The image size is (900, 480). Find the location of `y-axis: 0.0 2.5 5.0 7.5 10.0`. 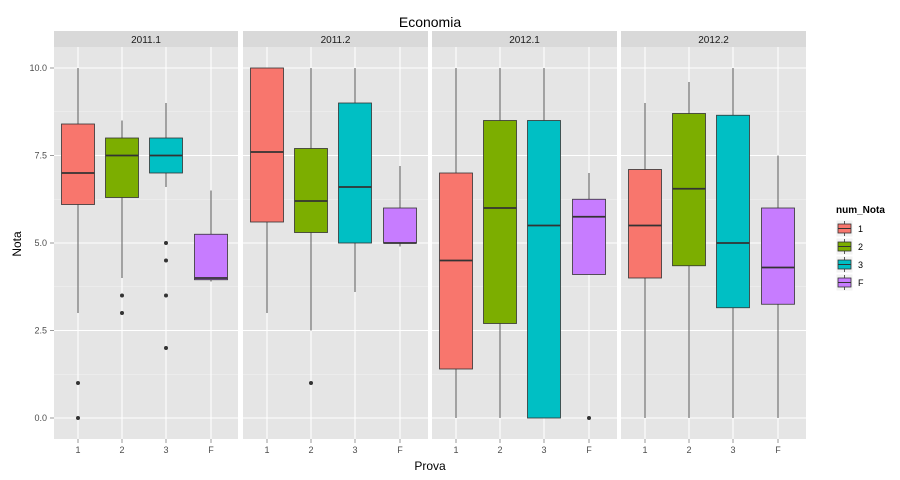

y-axis: 0.0 2.5 5.0 7.5 10.0 is located at coordinates (41, 243).